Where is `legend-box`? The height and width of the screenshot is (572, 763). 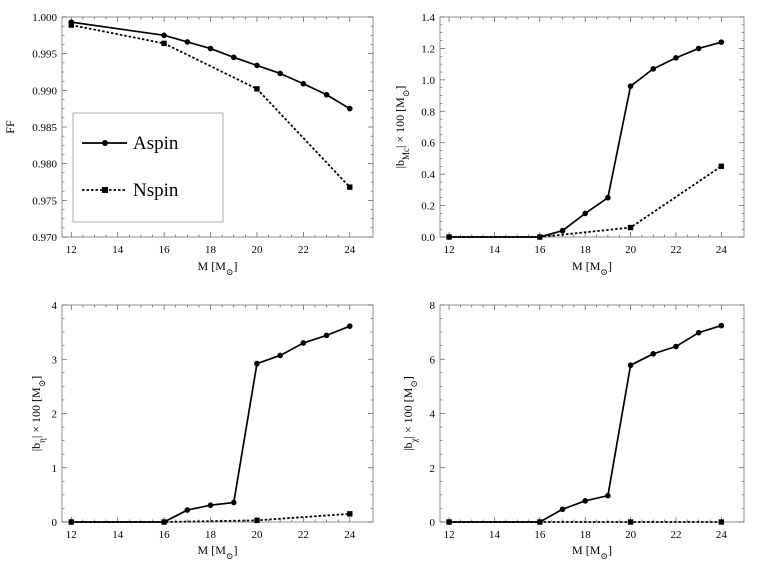 legend-box is located at coordinates (148, 167).